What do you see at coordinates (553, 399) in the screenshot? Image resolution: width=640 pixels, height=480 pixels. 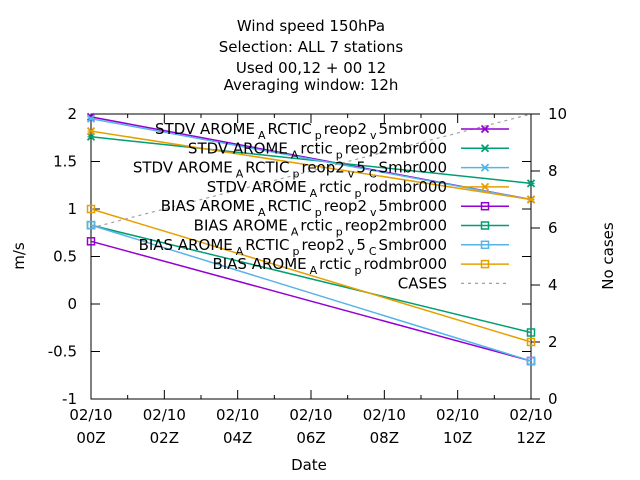 I see `y2-tick-label: 0` at bounding box center [553, 399].